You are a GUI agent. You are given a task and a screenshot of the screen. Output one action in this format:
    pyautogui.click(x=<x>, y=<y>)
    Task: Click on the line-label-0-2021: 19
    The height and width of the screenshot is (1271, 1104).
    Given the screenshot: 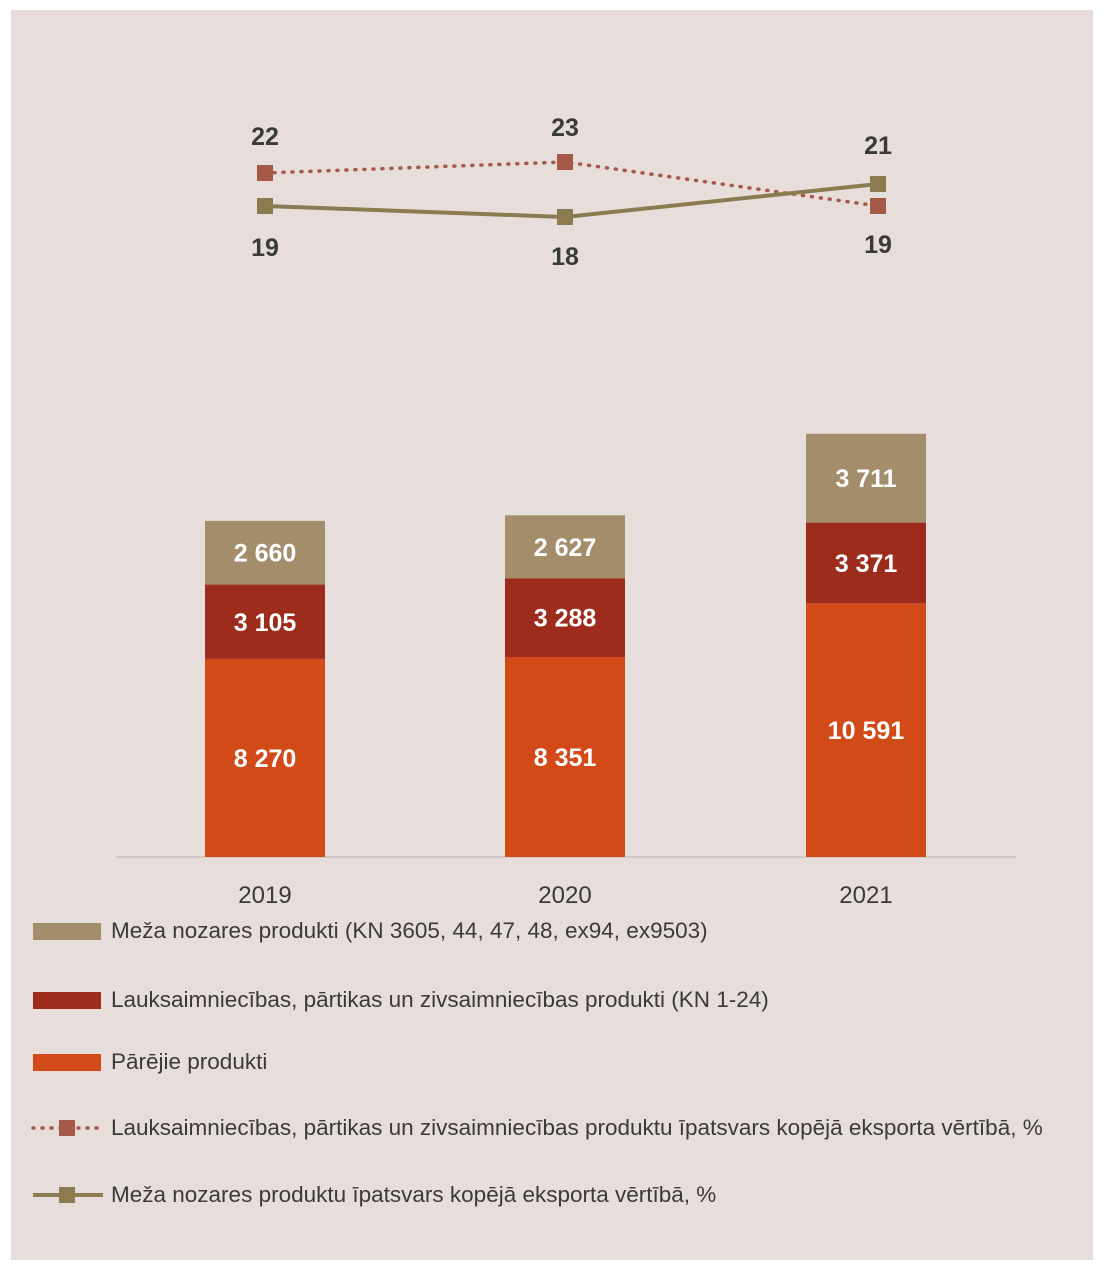 What is the action you would take?
    pyautogui.click(x=878, y=245)
    